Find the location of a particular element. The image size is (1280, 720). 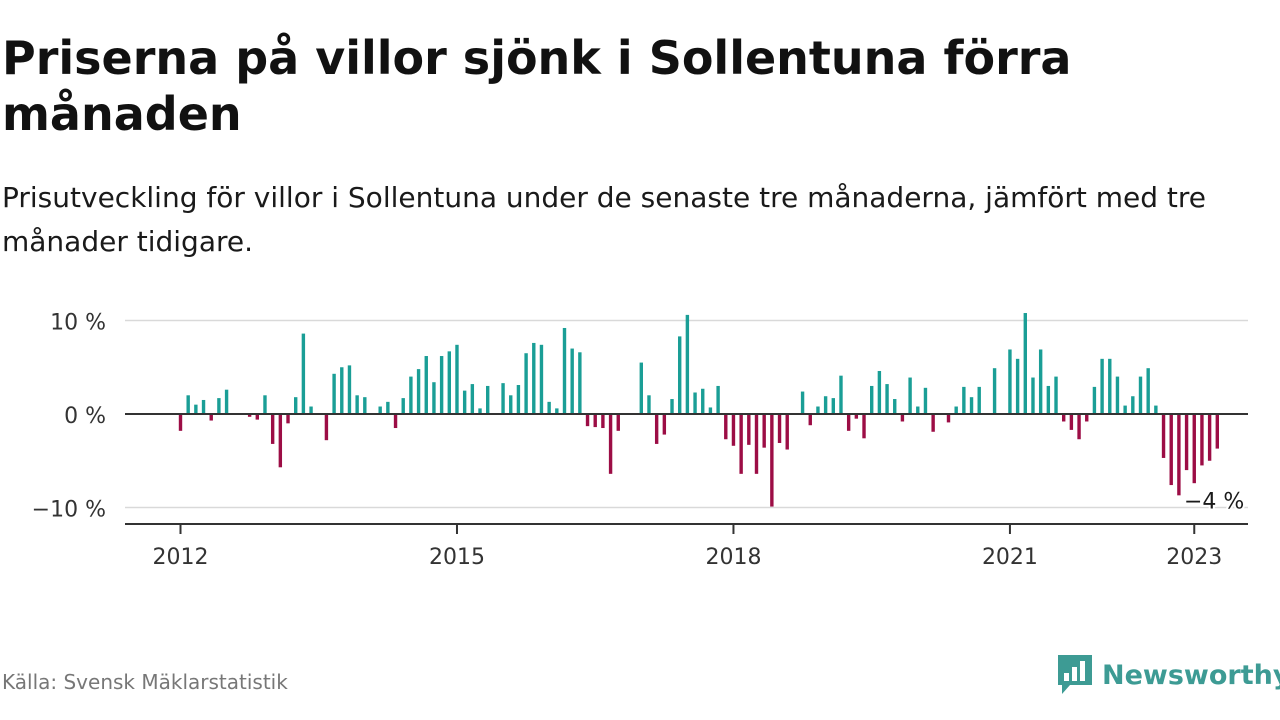

y-tick-label: 0 % is located at coordinates (85, 416).